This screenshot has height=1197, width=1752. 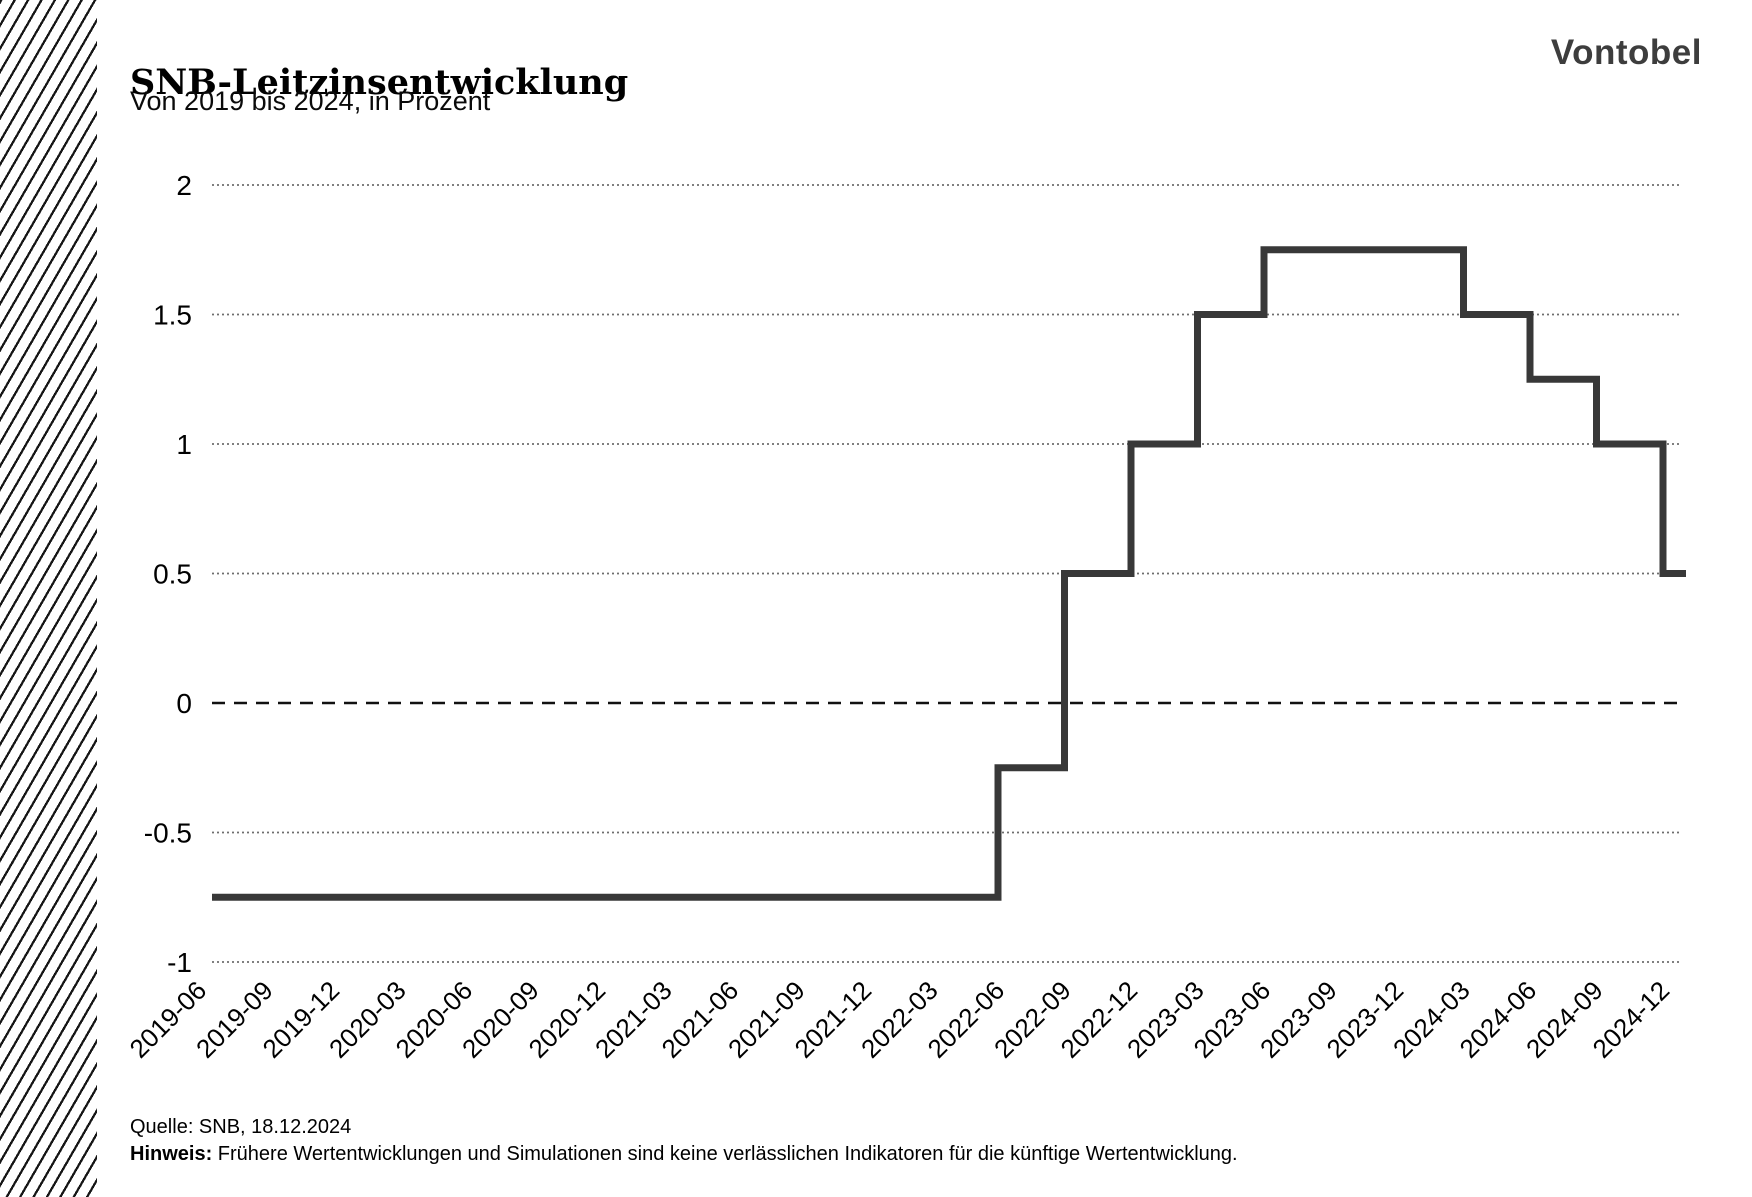 What do you see at coordinates (184, 185) in the screenshot?
I see `y-tick-label: 2` at bounding box center [184, 185].